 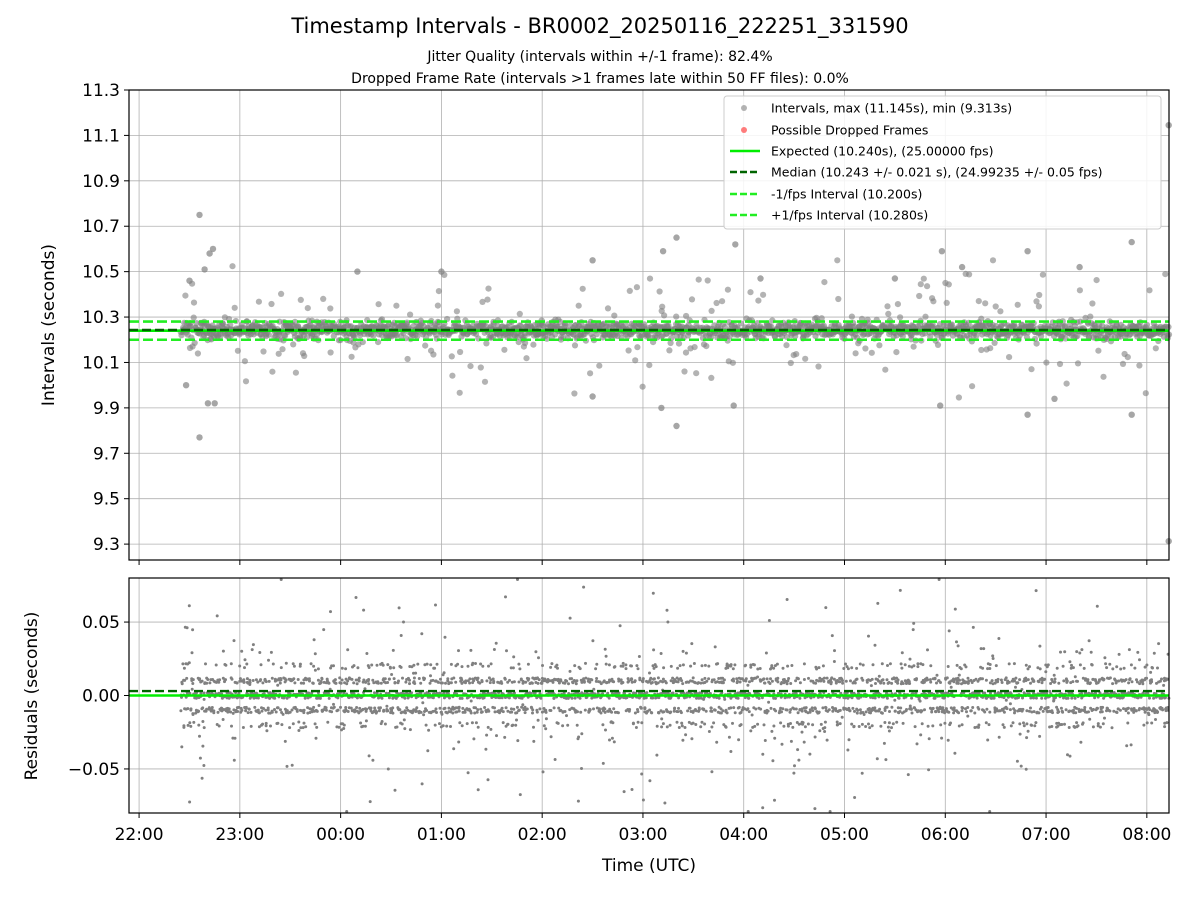 What do you see at coordinates (101, 363) in the screenshot?
I see `top-ytick-label: 10.1` at bounding box center [101, 363].